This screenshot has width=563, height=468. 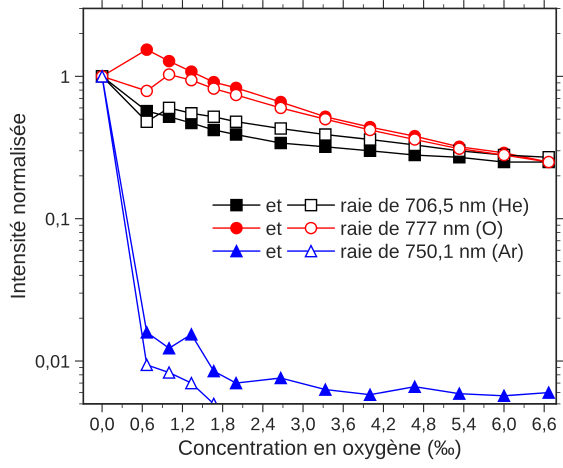 I want to click on x-tick-label: 2,4, so click(x=263, y=425).